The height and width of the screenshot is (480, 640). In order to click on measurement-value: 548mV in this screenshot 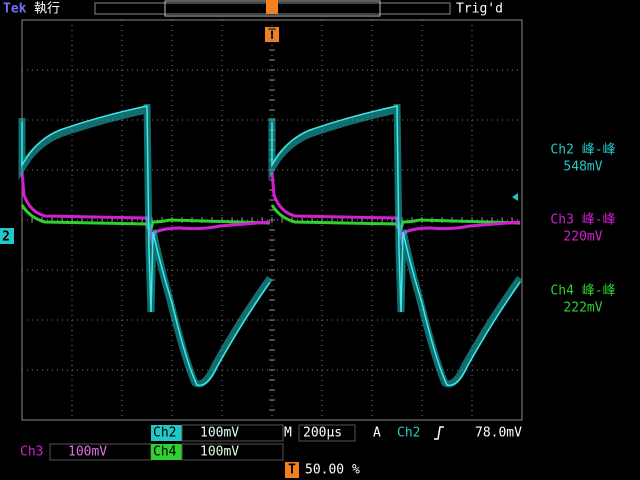, I will do `click(582, 167)`.